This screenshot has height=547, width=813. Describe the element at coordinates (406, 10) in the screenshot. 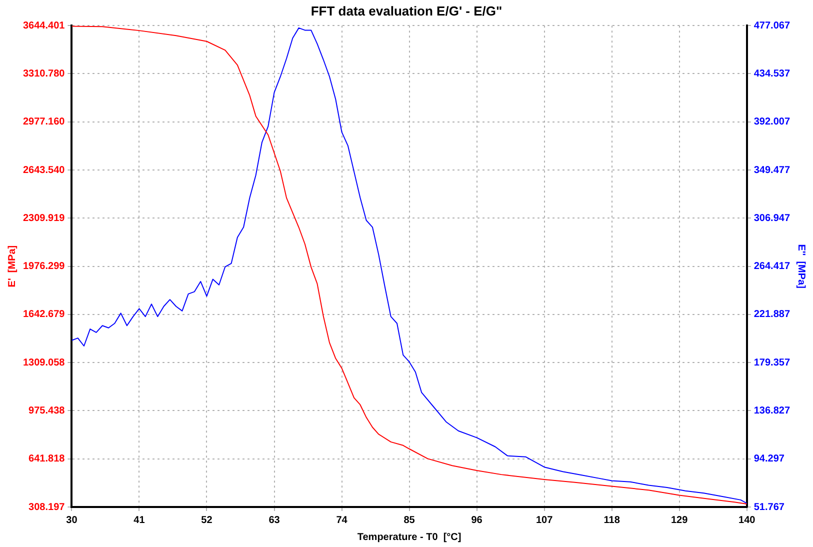

I see `chart-title: FFT data evaluation E/G' - E/G"` at that location.